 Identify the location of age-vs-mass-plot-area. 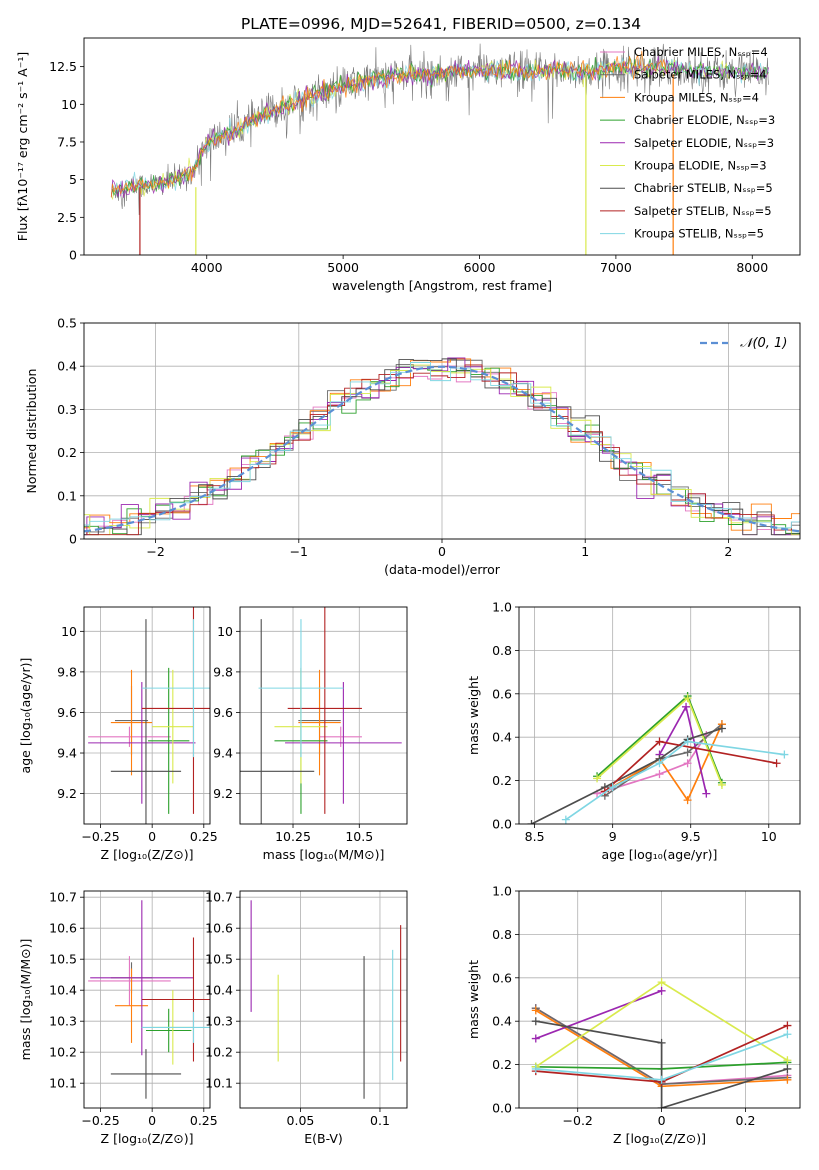
(323, 715).